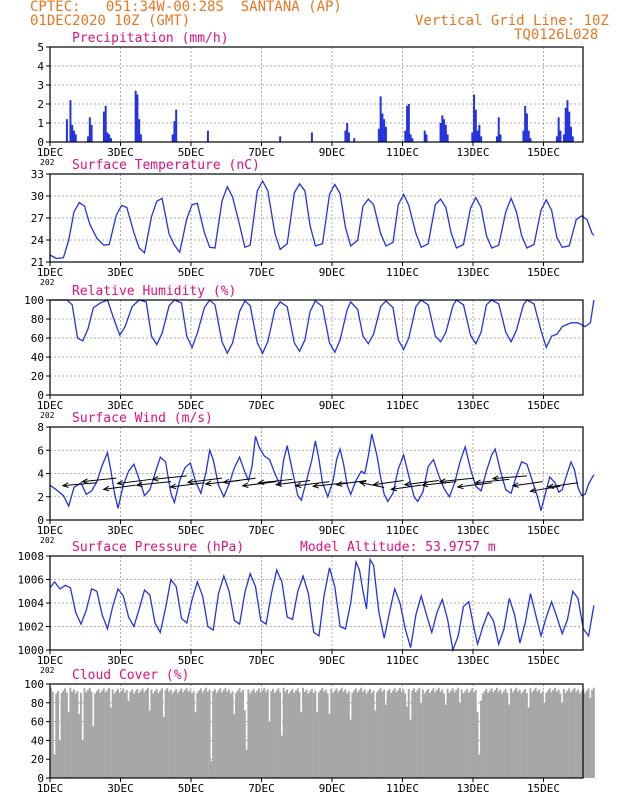  Describe the element at coordinates (543, 660) in the screenshot. I see `x-tick-label: 15DEC` at that location.